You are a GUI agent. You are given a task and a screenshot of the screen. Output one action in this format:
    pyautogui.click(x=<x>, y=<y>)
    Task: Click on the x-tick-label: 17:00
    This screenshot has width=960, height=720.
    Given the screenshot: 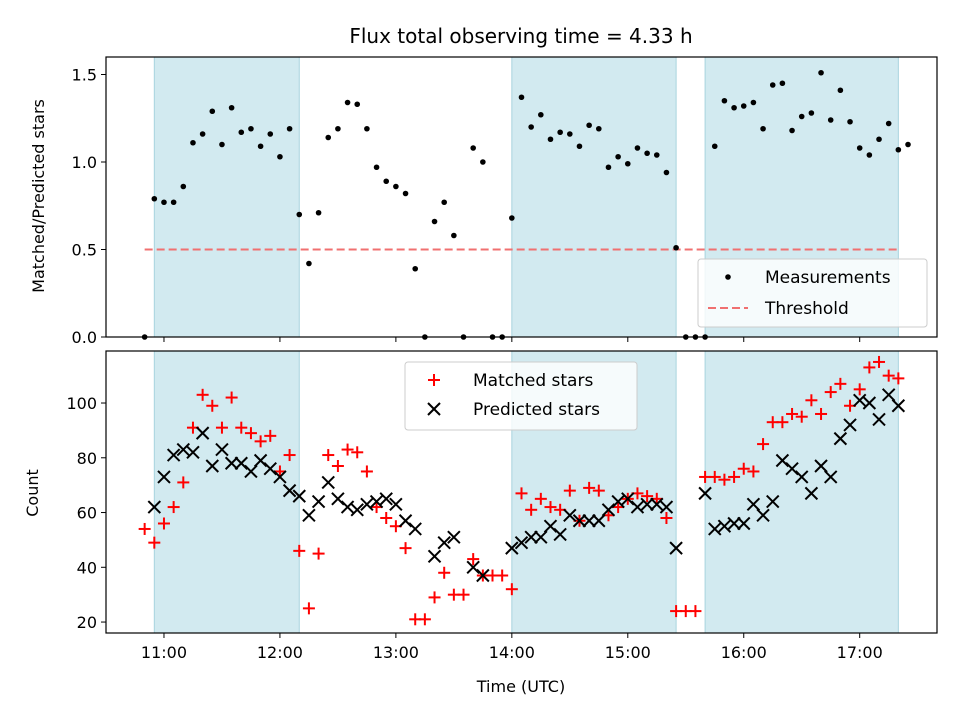 What is the action you would take?
    pyautogui.click(x=860, y=652)
    